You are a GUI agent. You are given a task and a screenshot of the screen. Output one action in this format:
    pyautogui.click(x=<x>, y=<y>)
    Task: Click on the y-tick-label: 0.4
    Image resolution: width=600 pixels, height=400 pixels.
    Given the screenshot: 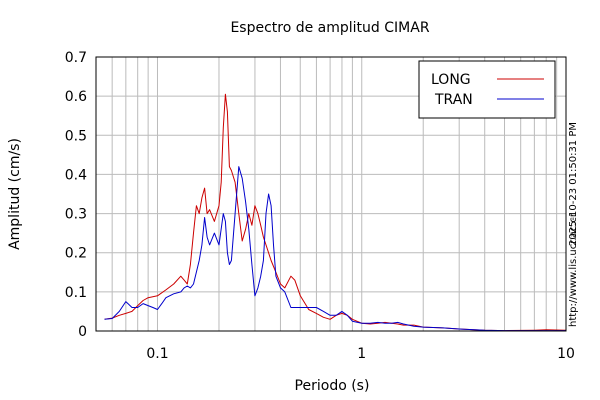 What is the action you would take?
    pyautogui.click(x=76, y=175)
    